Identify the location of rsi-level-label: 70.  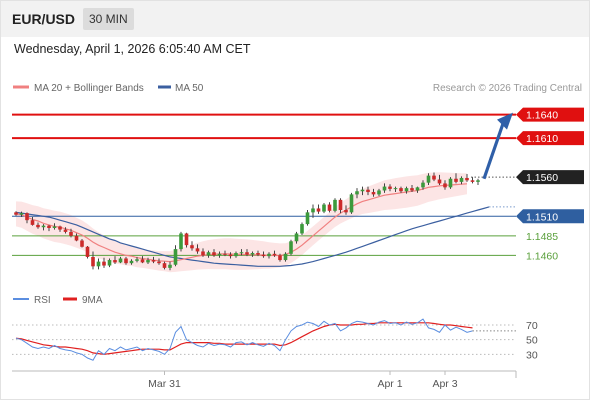
(532, 326).